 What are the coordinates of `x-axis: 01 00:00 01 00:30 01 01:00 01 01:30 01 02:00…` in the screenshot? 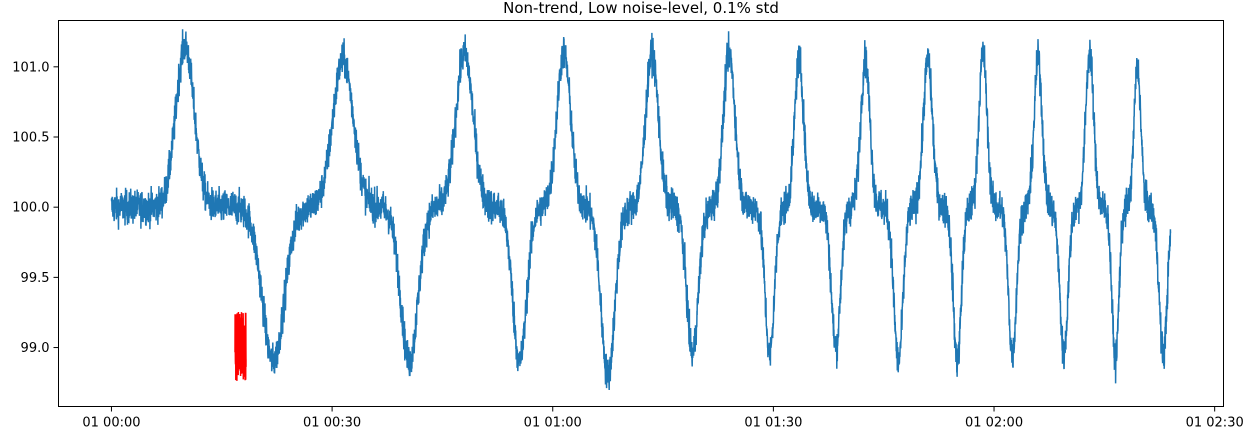 It's located at (663, 418).